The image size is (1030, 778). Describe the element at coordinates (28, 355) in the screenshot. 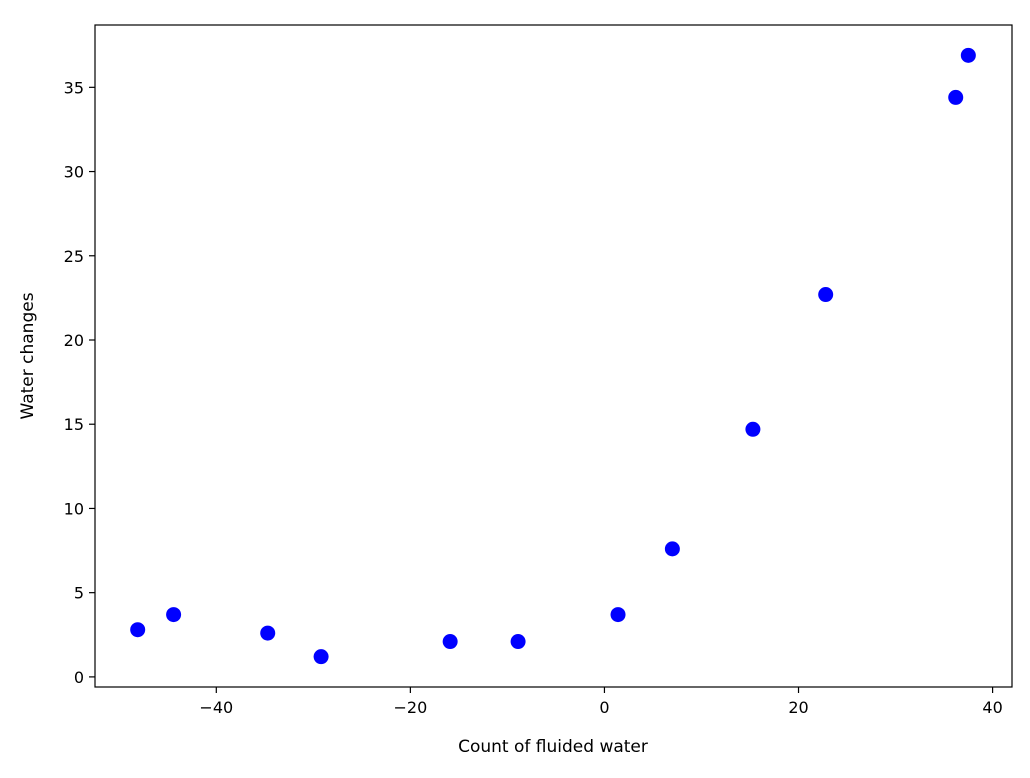

I see `y-axis-label: Water changes` at that location.